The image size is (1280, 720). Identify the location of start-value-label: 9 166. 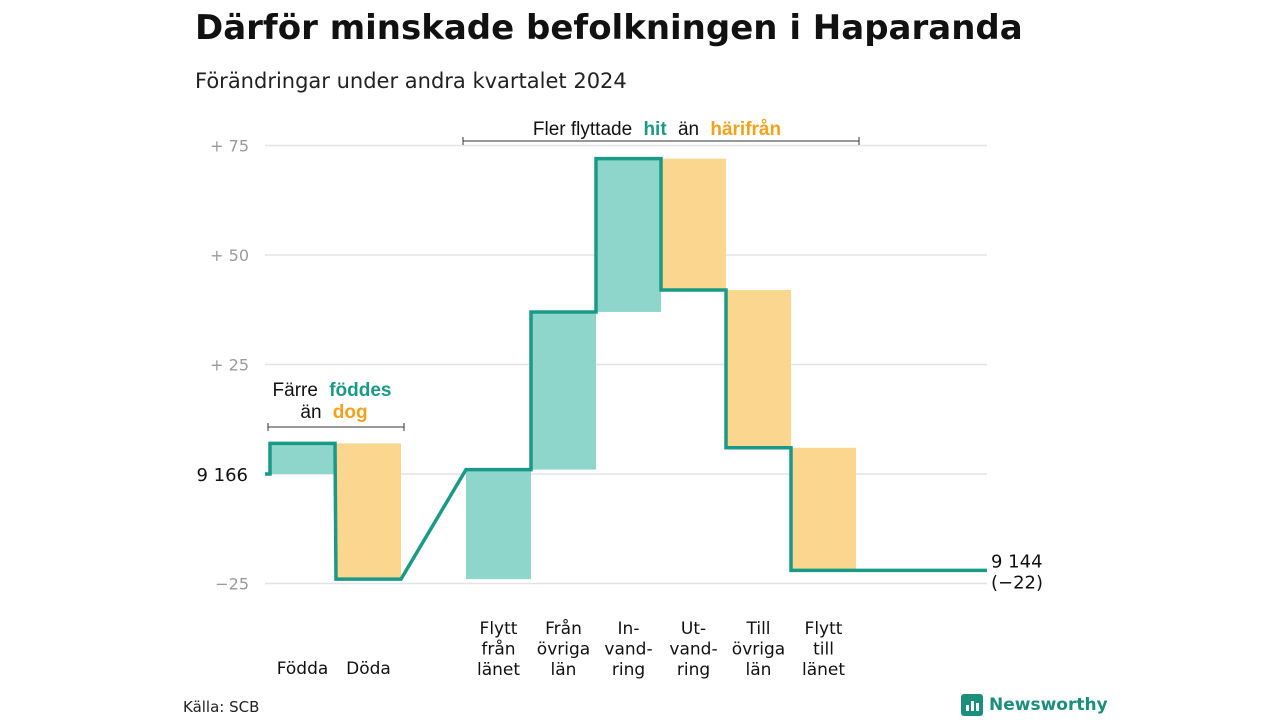
(222, 475).